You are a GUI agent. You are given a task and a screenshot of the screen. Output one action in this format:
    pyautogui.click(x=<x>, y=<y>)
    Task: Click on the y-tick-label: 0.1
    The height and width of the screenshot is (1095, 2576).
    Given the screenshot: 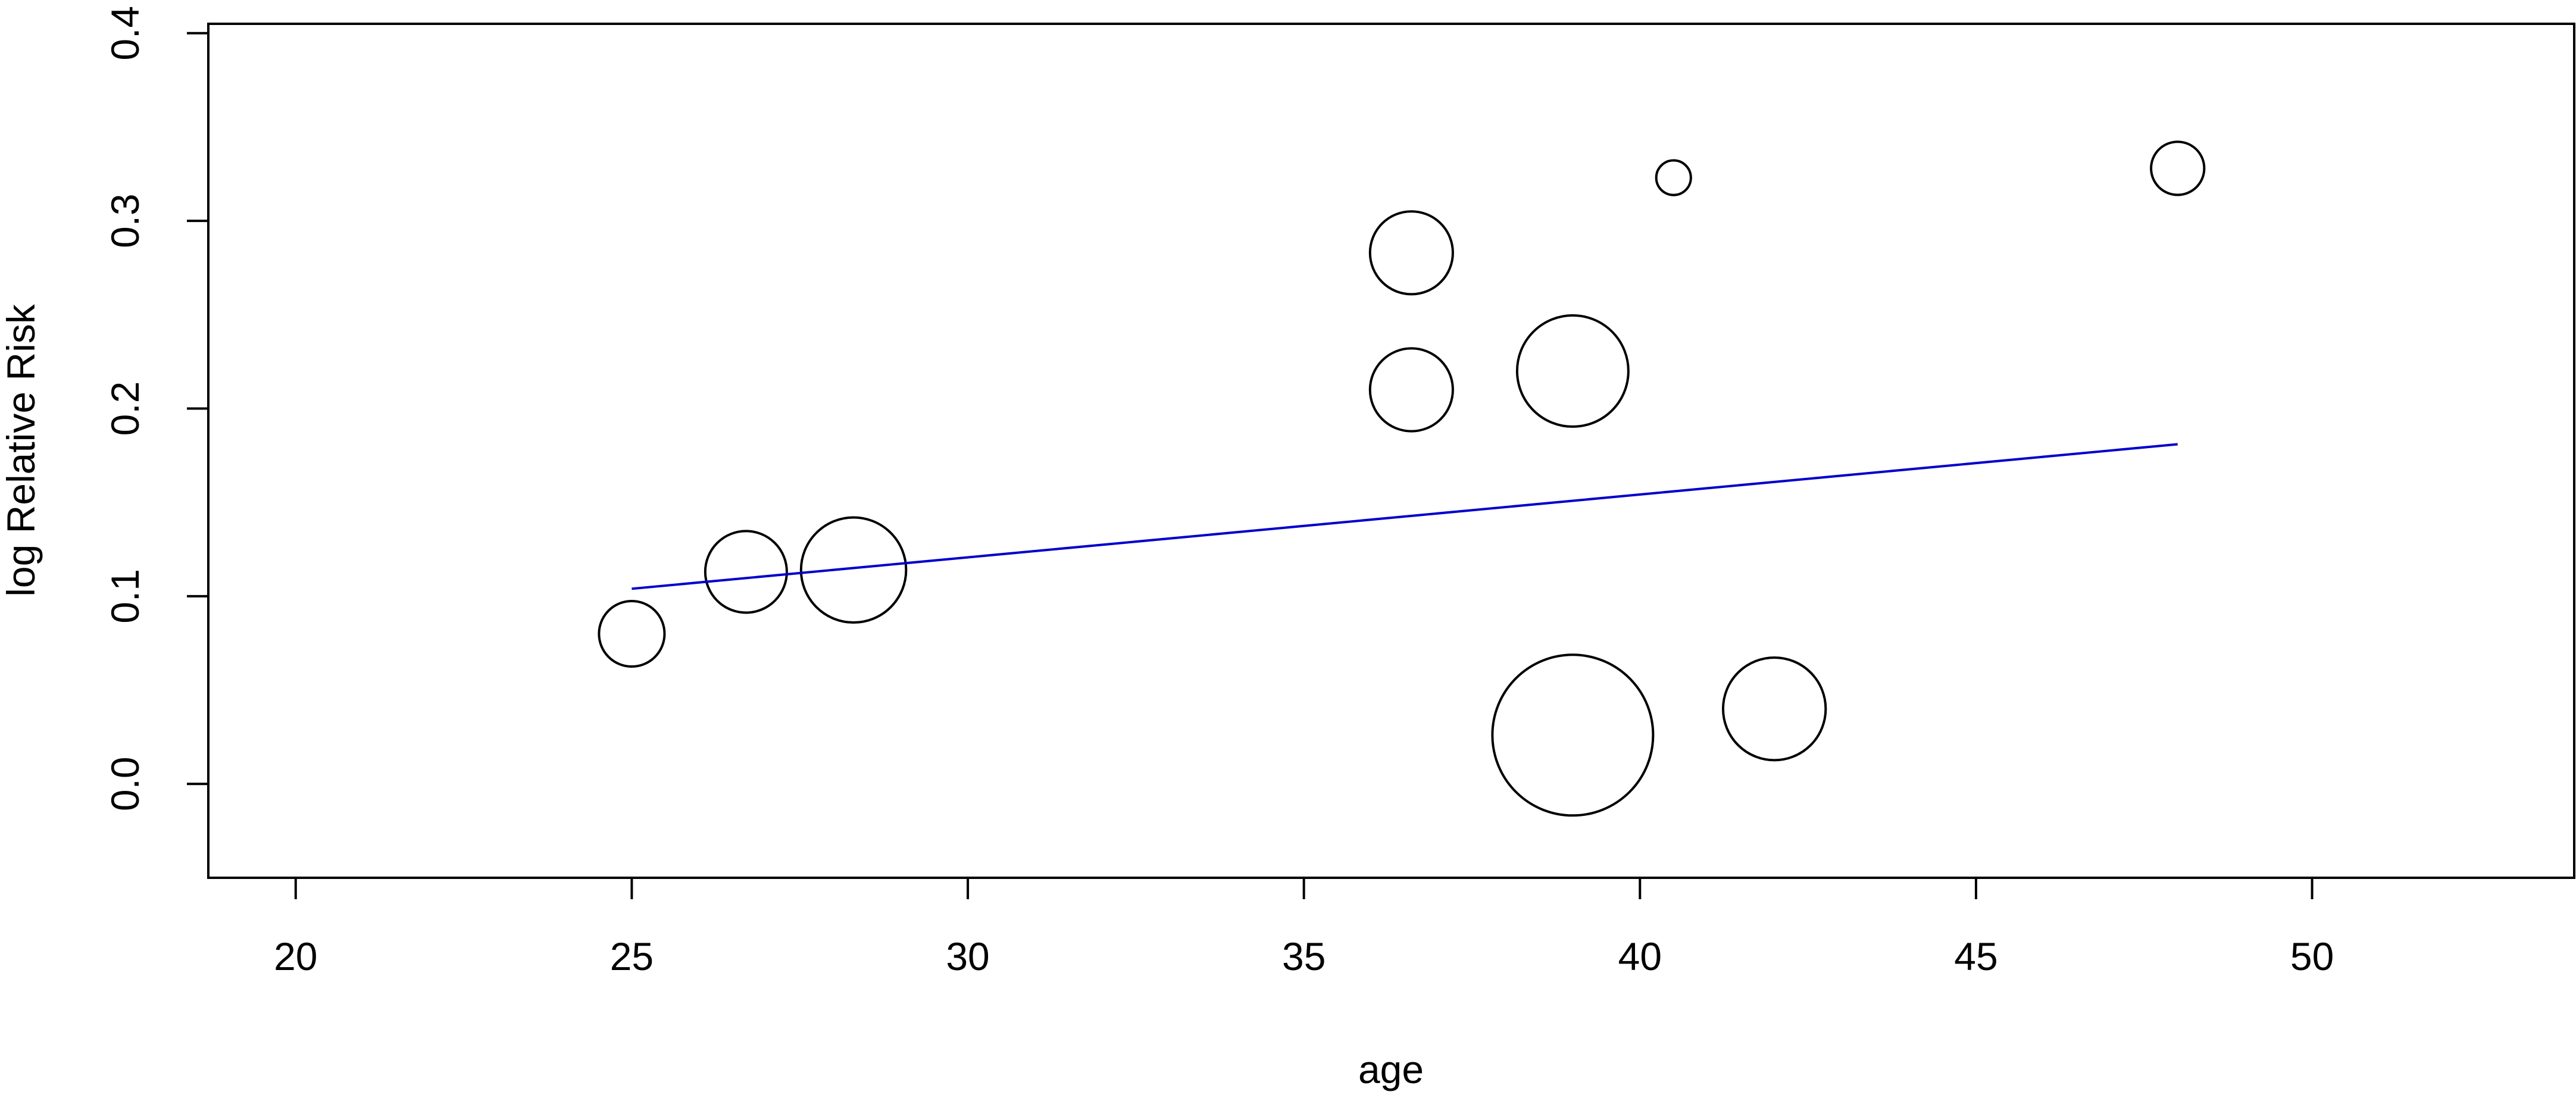 What is the action you would take?
    pyautogui.click(x=125, y=596)
    